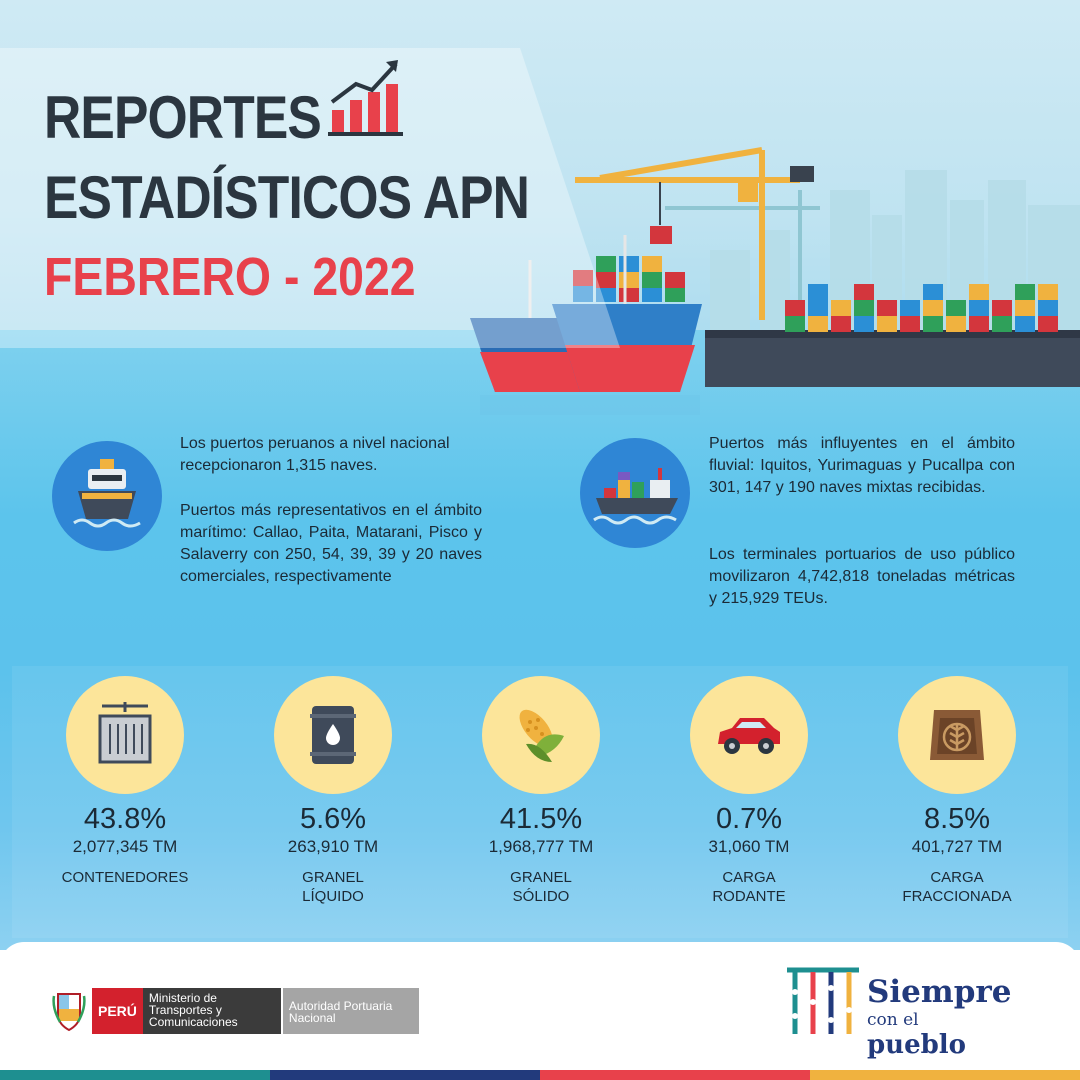 The height and width of the screenshot is (1080, 1080). Describe the element at coordinates (541, 819) in the screenshot. I see `category-percent: 41.5%` at that location.